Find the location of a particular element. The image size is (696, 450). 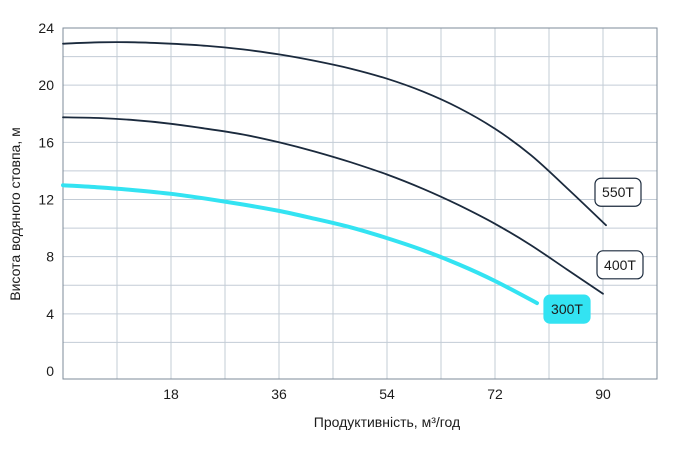

y-tick-label: 0 is located at coordinates (50, 371).